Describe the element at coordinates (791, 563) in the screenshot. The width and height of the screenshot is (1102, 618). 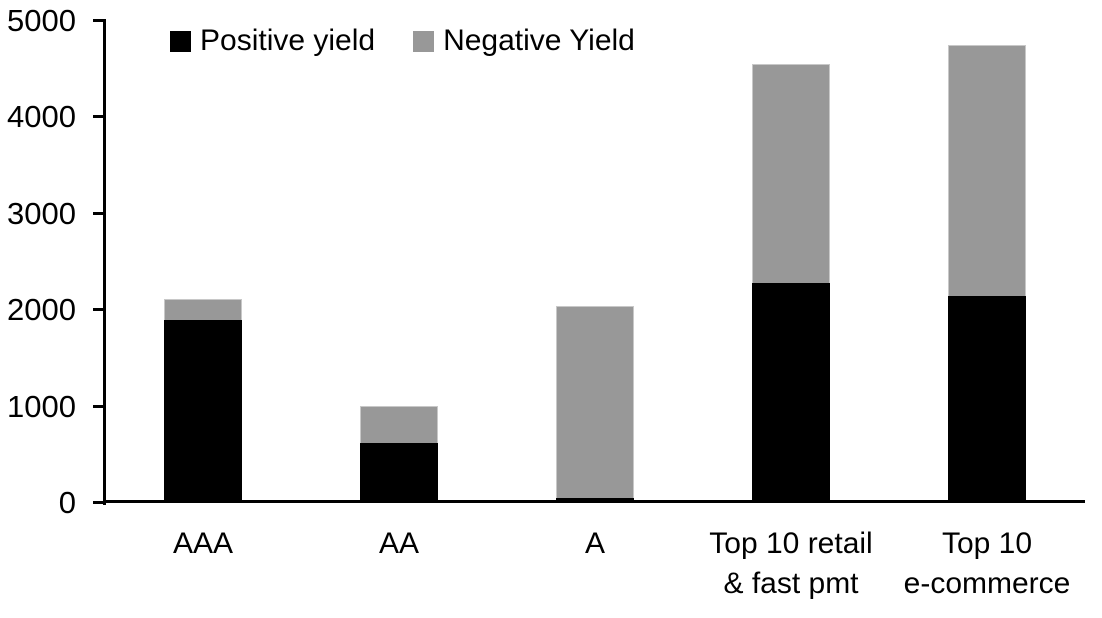
I see `x-category-label-3: Top 10 retail & fast pmt` at that location.